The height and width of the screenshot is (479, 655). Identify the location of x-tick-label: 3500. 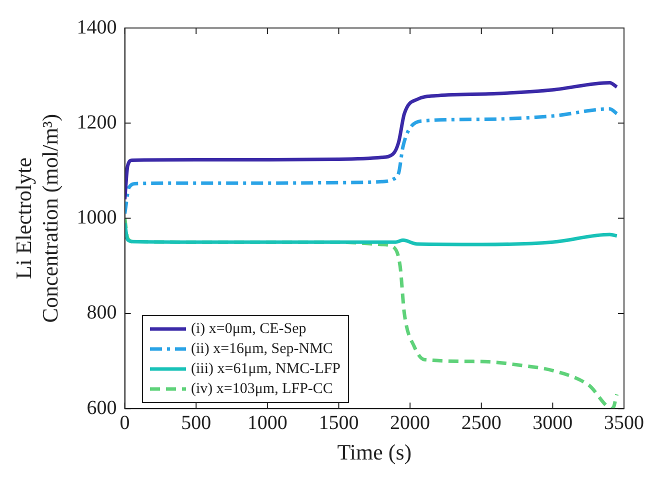
(624, 423).